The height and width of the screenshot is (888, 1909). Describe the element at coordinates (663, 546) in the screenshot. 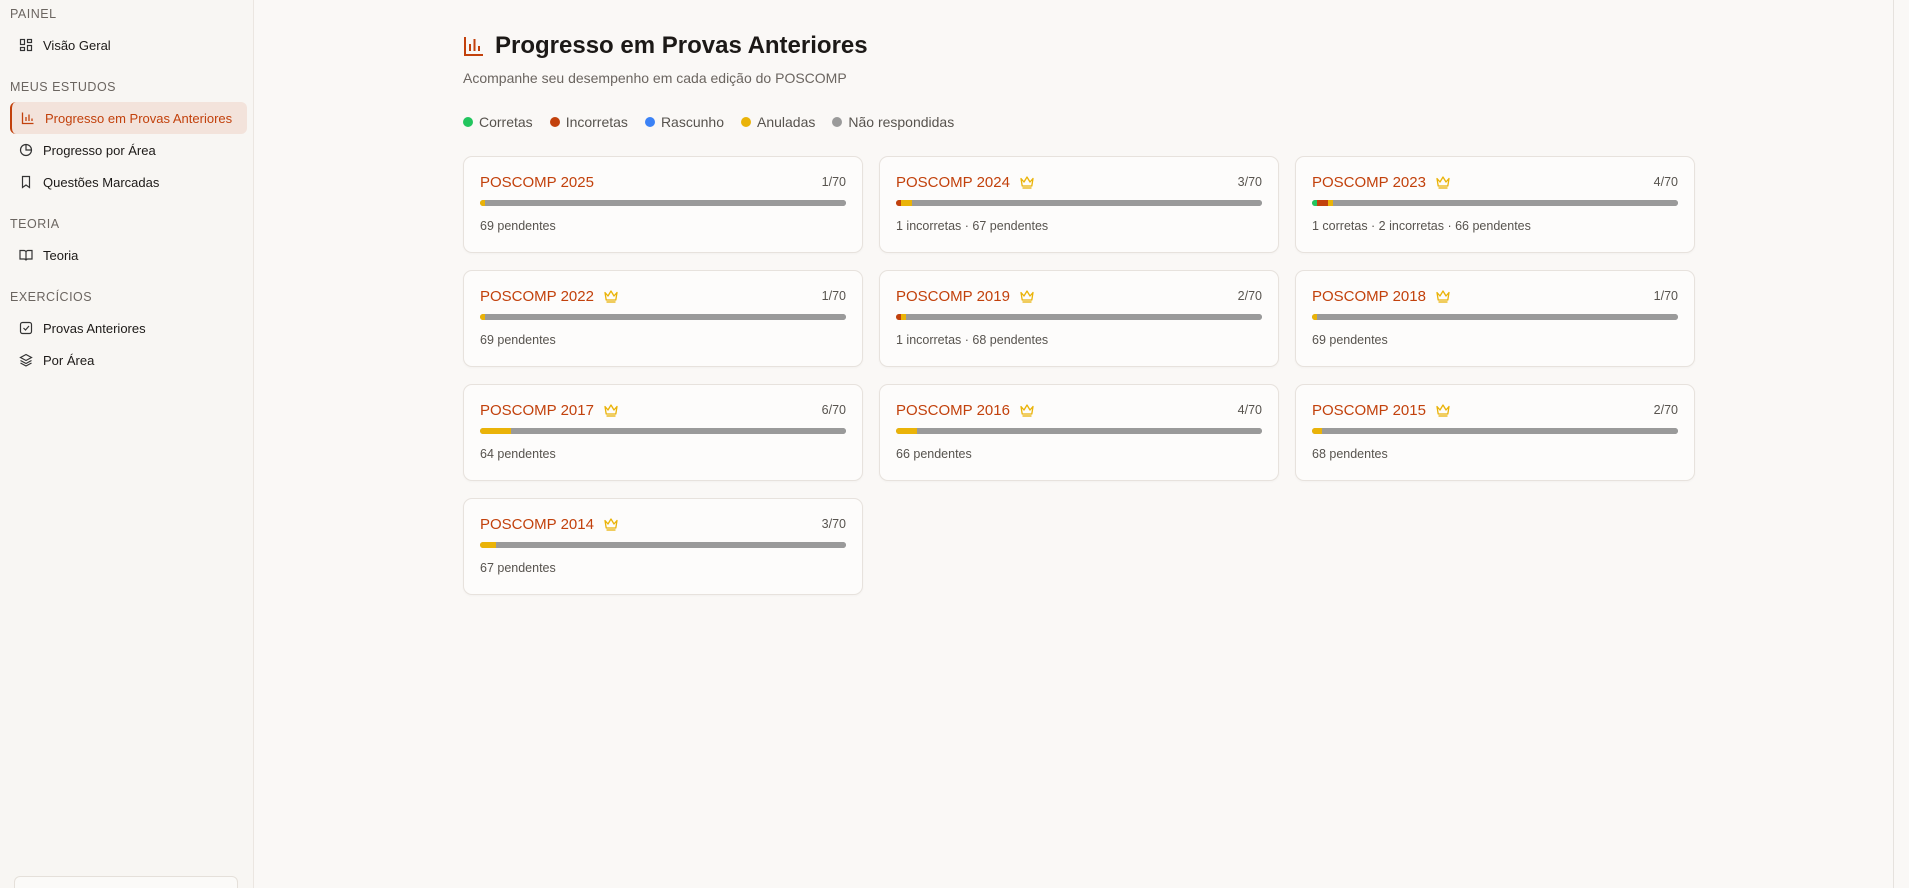

I see `exam-card: POSCOMP 2014 3/70 67 pendentes` at that location.